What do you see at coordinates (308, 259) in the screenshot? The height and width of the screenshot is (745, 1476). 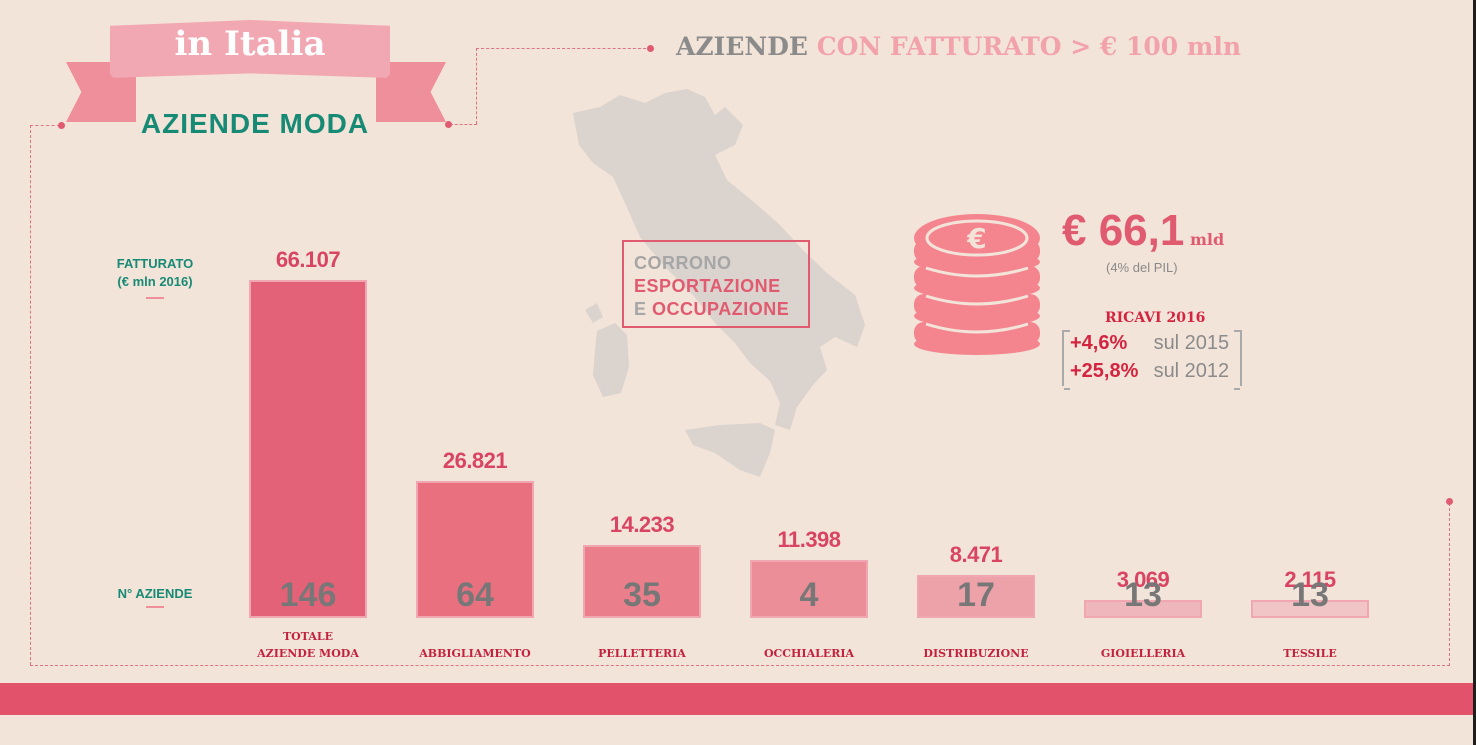 I see `bar-value-label: 66.107` at bounding box center [308, 259].